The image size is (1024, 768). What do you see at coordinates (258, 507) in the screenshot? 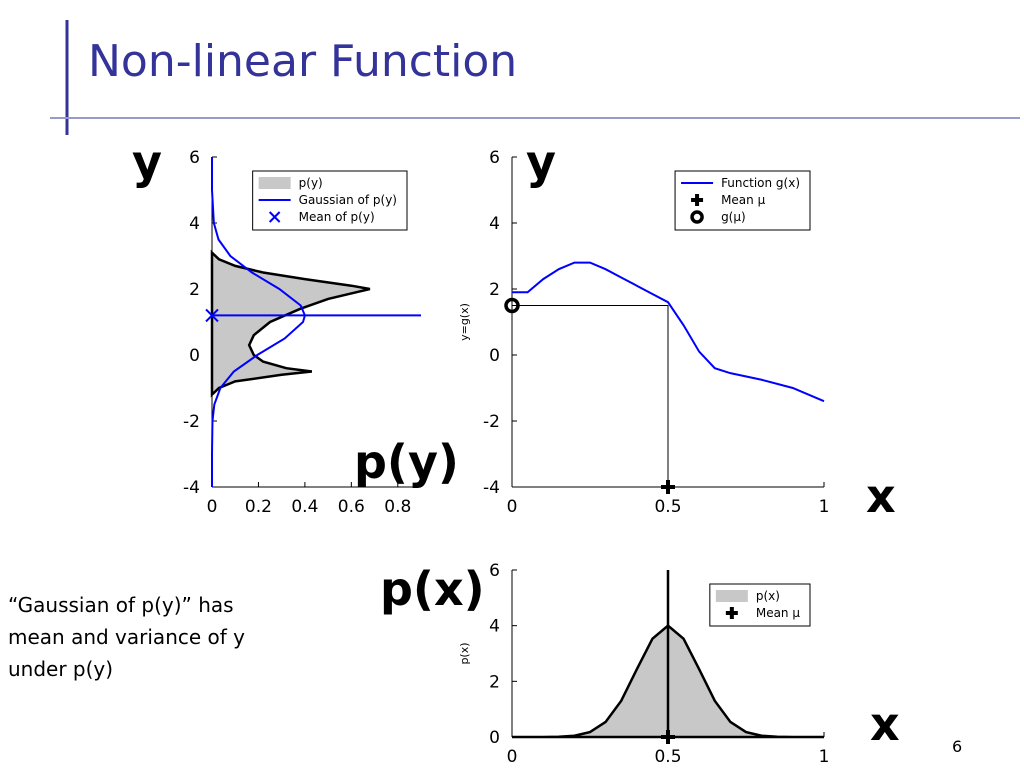
I see `x-tick-label: 0.2` at bounding box center [258, 507].